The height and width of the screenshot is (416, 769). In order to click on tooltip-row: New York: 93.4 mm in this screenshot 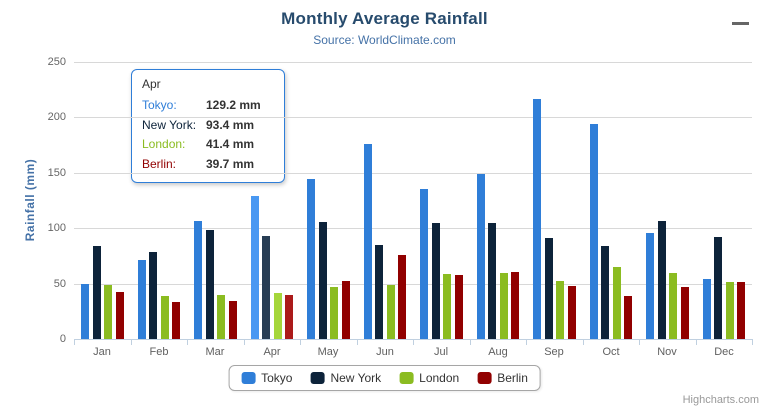, I will do `click(208, 126)`.